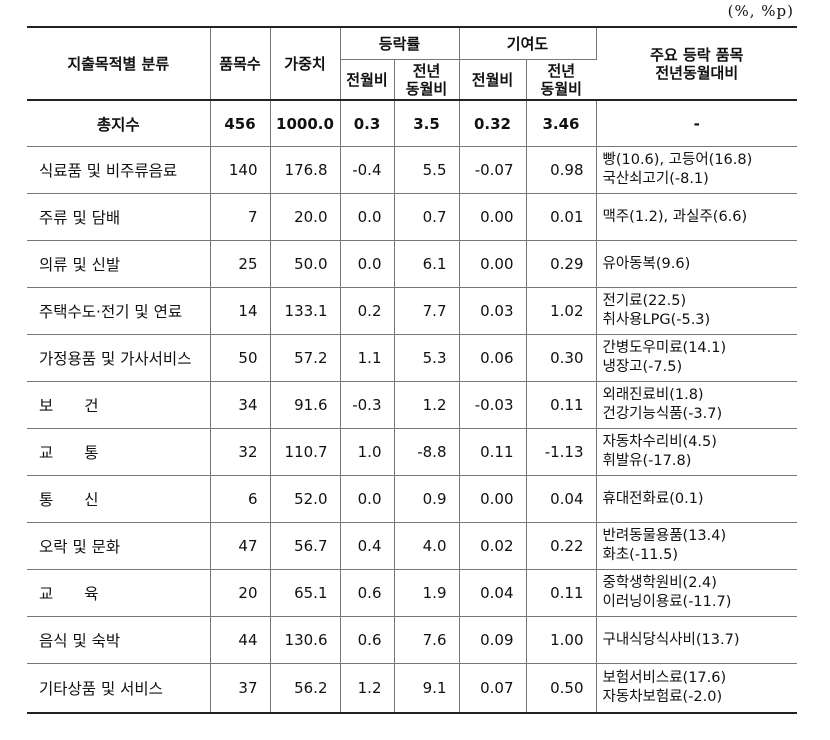 This screenshot has width=830, height=740. I want to click on row-weight: 110.7, so click(305, 452).